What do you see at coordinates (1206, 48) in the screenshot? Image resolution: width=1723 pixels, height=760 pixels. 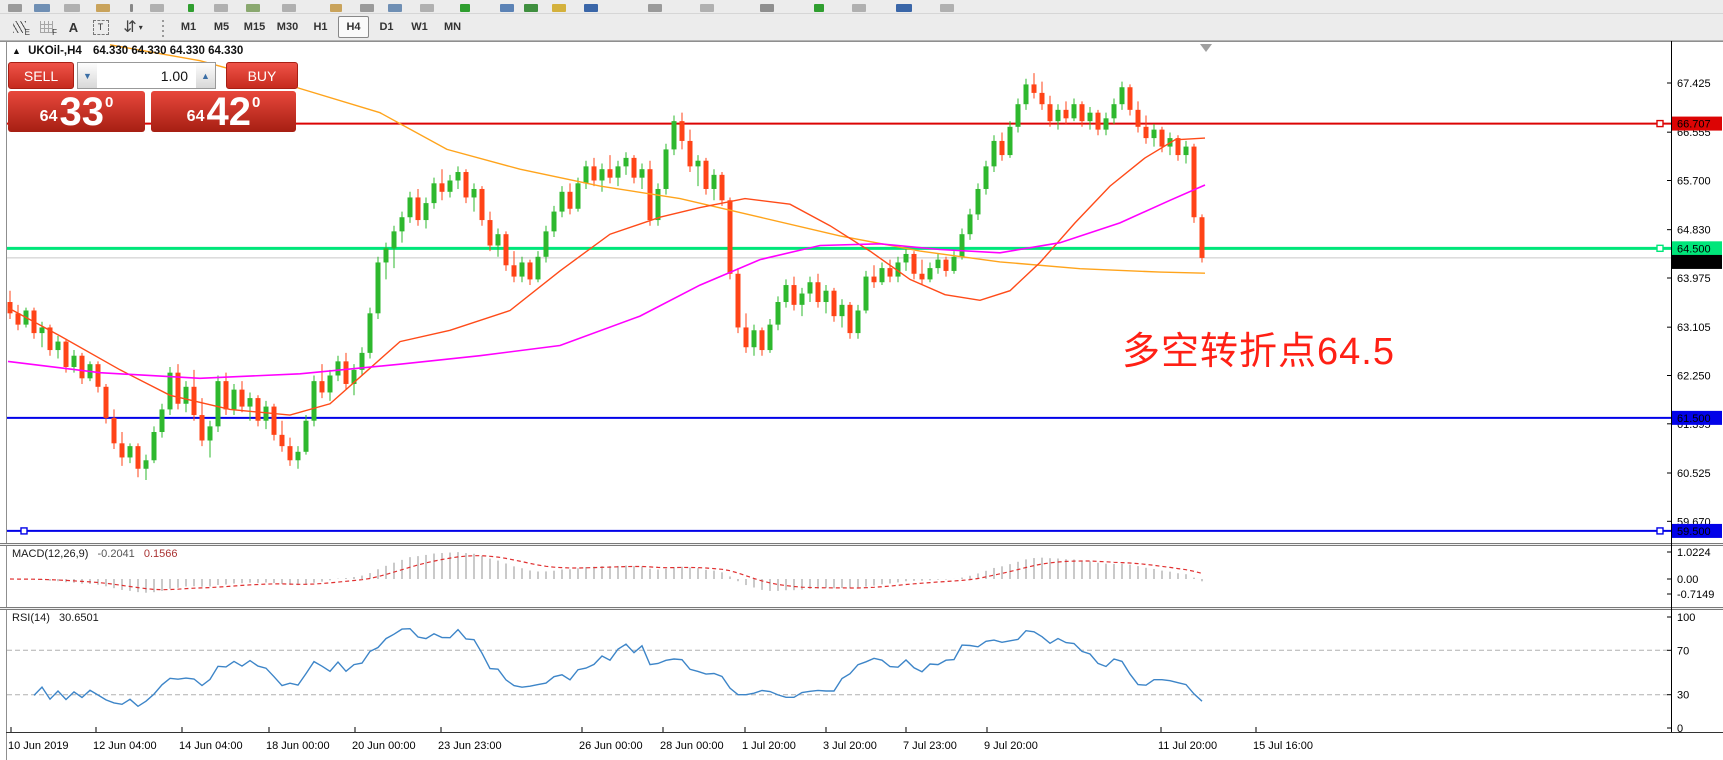 I see `chart-shift-marker` at bounding box center [1206, 48].